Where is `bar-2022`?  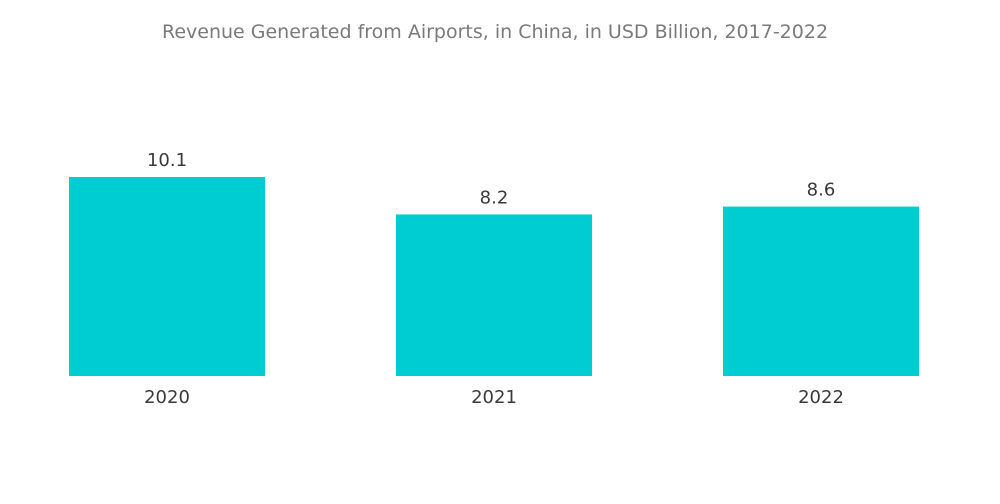 bar-2022 is located at coordinates (821, 291).